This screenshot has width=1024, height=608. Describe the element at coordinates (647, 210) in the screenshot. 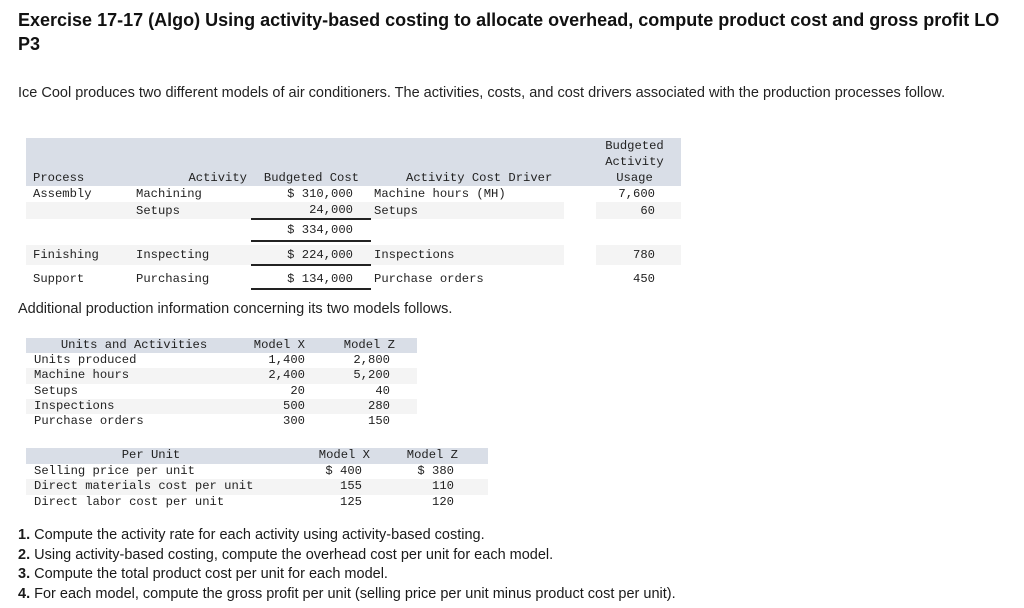

I see `usage-cell: 60` at that location.